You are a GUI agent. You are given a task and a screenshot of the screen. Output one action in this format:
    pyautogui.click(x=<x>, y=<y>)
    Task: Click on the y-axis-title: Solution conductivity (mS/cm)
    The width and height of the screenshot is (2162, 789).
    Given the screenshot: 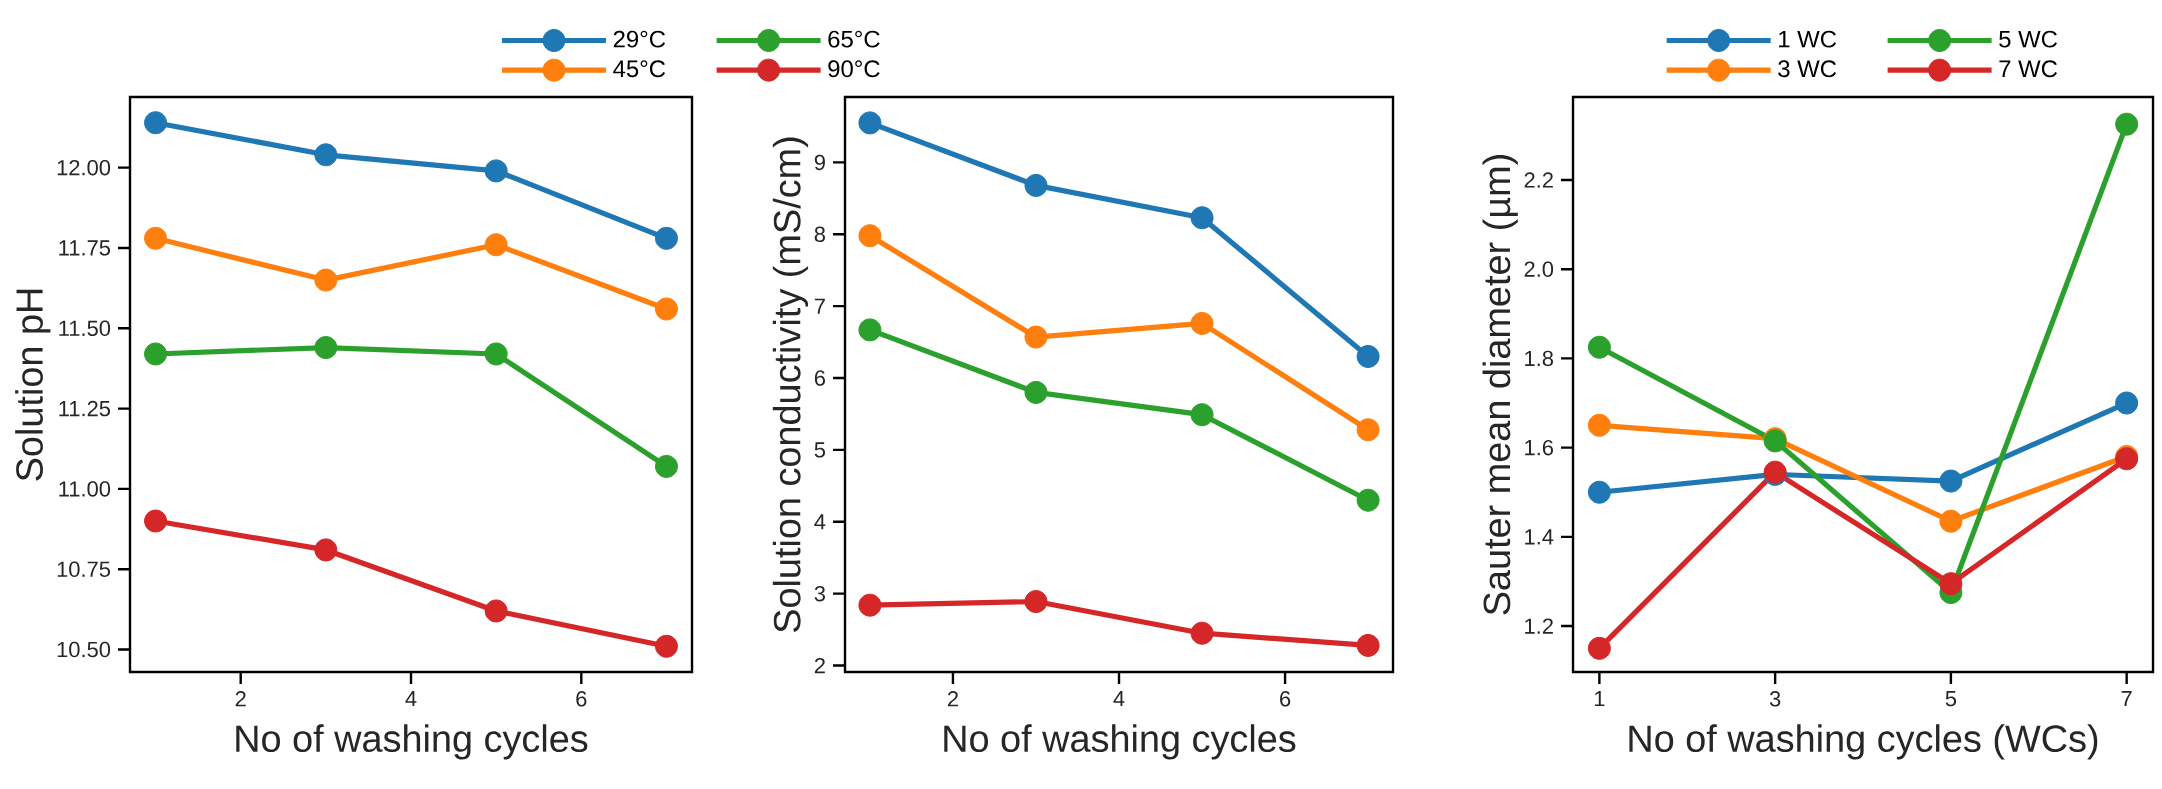 What is the action you would take?
    pyautogui.click(x=790, y=385)
    